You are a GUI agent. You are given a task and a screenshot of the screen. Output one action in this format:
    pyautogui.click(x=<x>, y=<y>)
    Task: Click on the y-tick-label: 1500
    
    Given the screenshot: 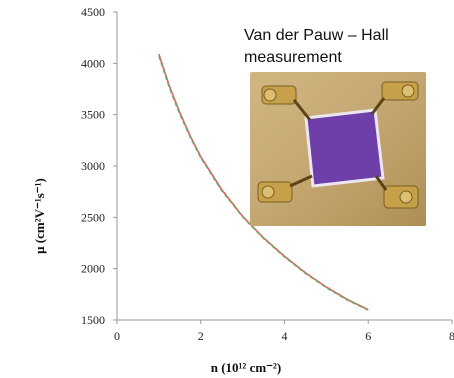 What is the action you would take?
    pyautogui.click(x=93, y=320)
    